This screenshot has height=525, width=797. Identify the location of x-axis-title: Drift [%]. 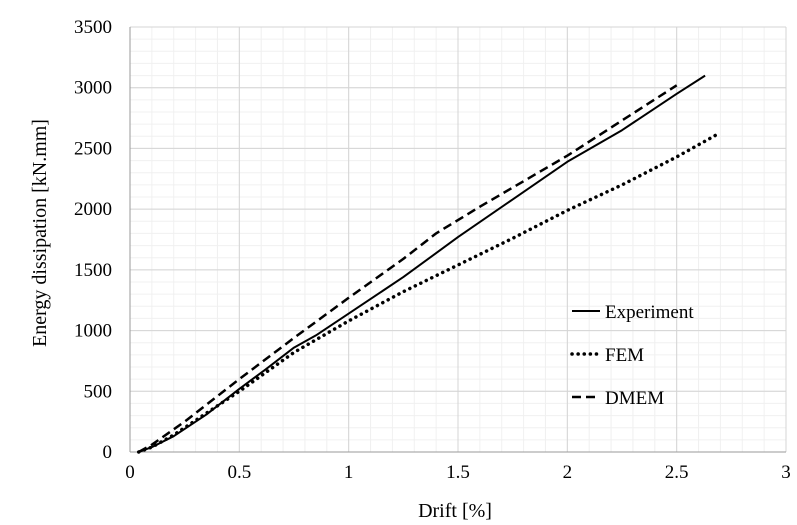
(455, 511).